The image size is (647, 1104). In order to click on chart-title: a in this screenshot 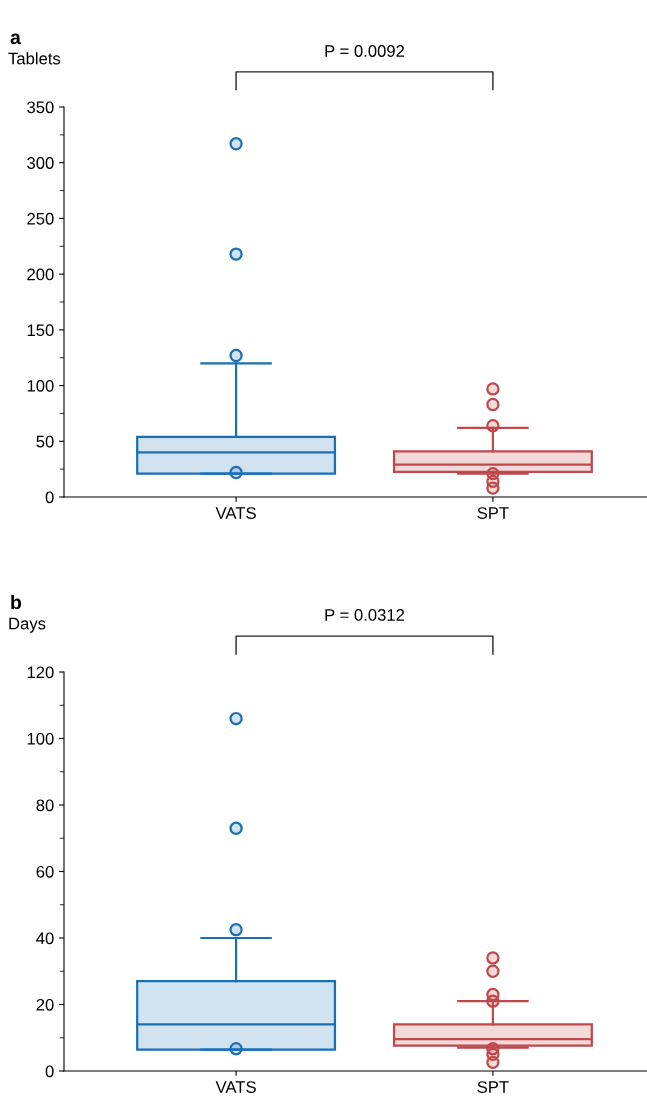, I will do `click(15, 39)`.